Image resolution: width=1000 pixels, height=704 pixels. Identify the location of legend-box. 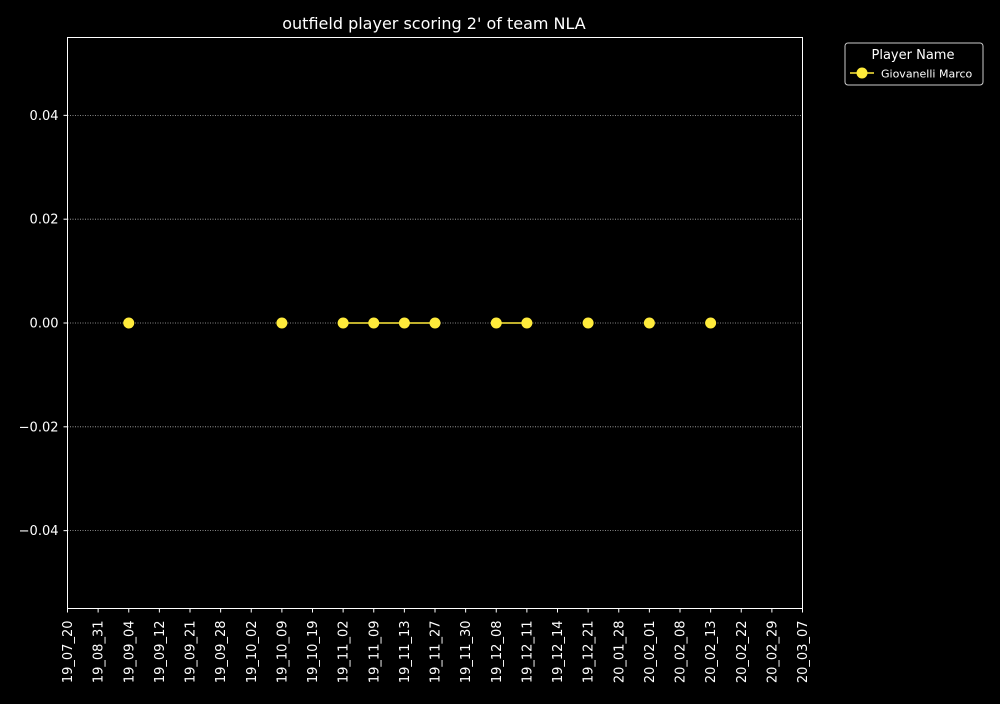
(914, 64).